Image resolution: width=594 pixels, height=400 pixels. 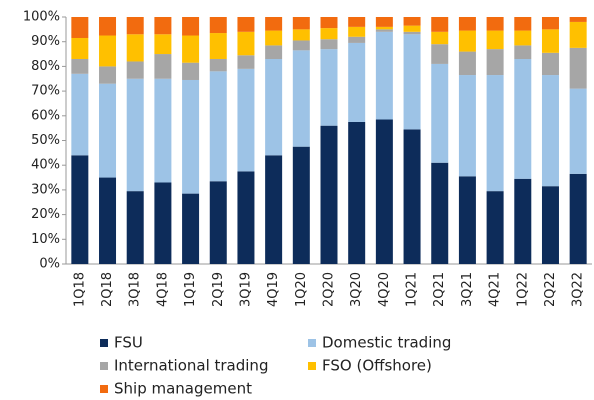 What do you see at coordinates (467, 289) in the screenshot?
I see `x-tick-label: 3Q21` at bounding box center [467, 289].